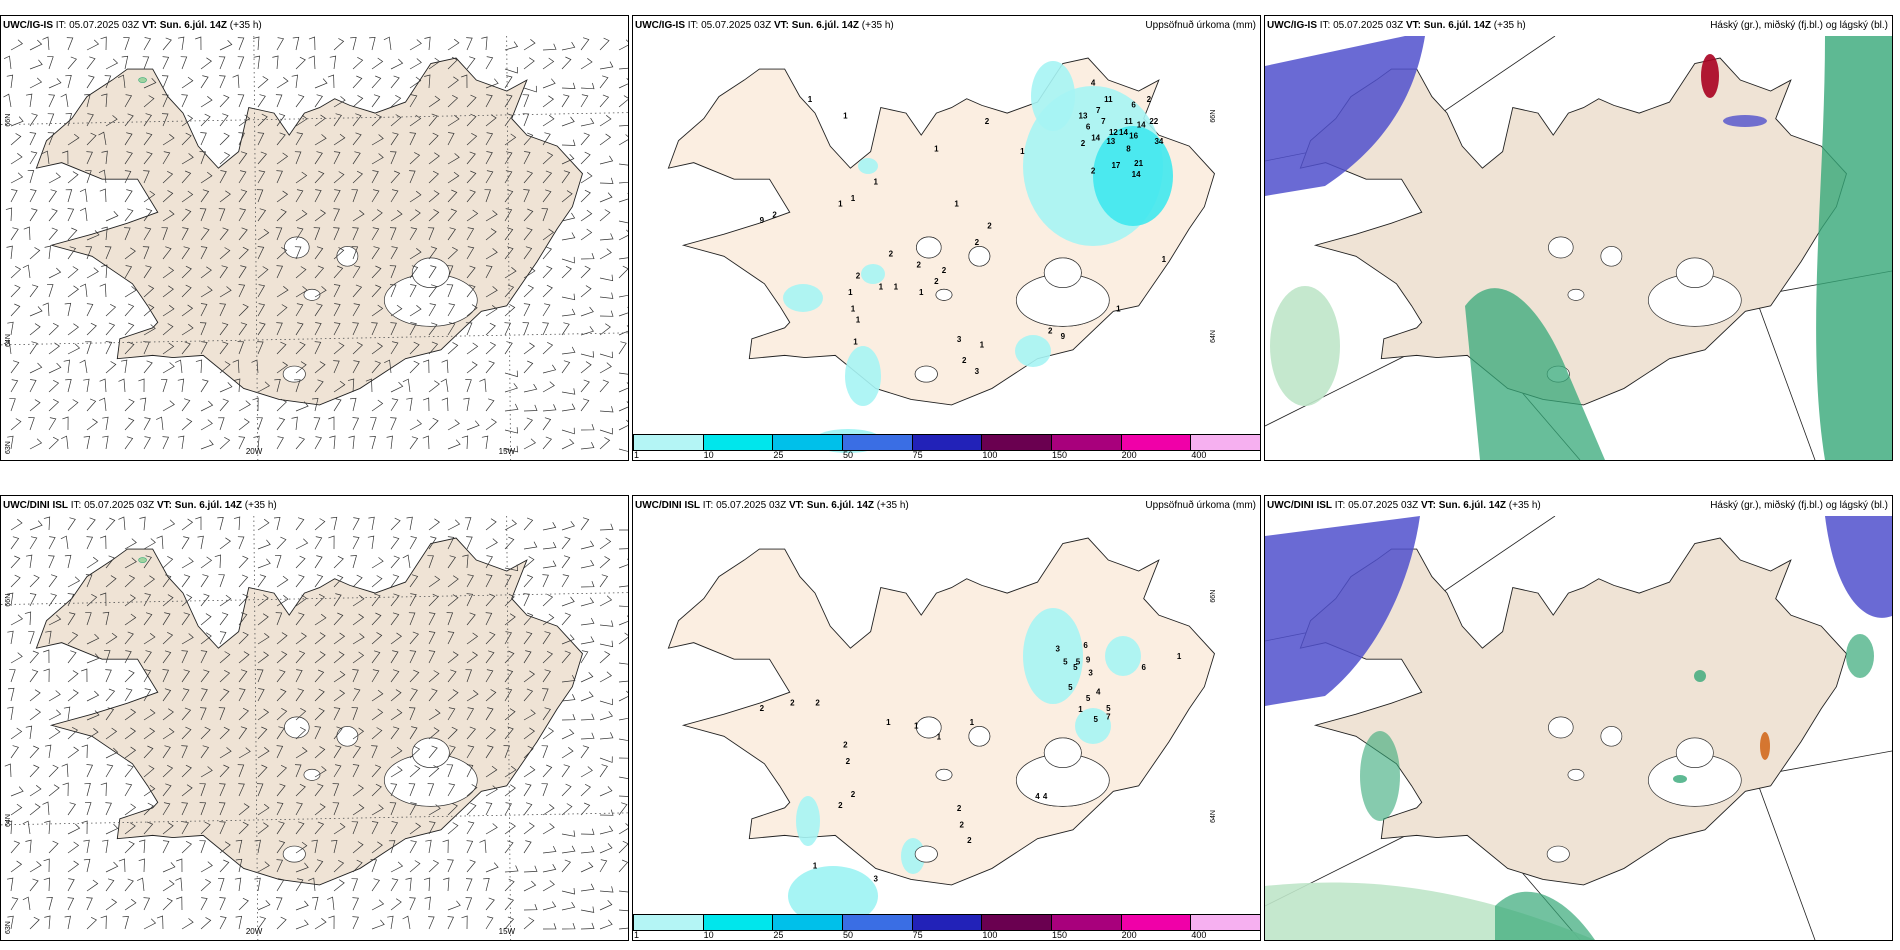 The width and height of the screenshot is (1900, 950). I want to click on colorbar-swatch, so click(738, 922).